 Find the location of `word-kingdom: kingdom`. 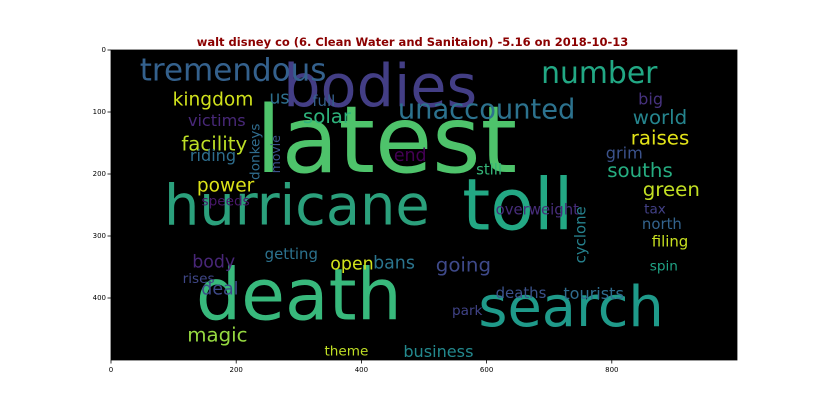

word-kingdom: kingdom is located at coordinates (213, 100).